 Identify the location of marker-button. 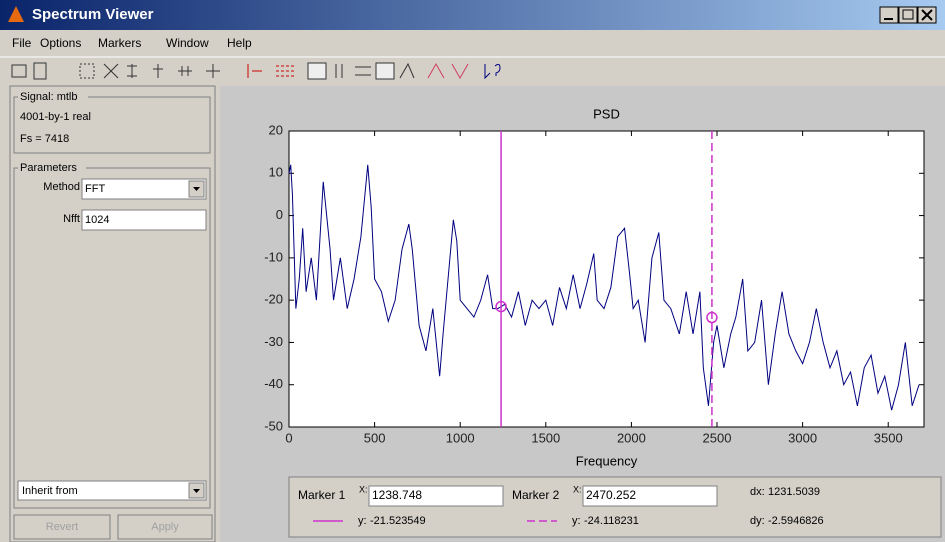
(254, 71).